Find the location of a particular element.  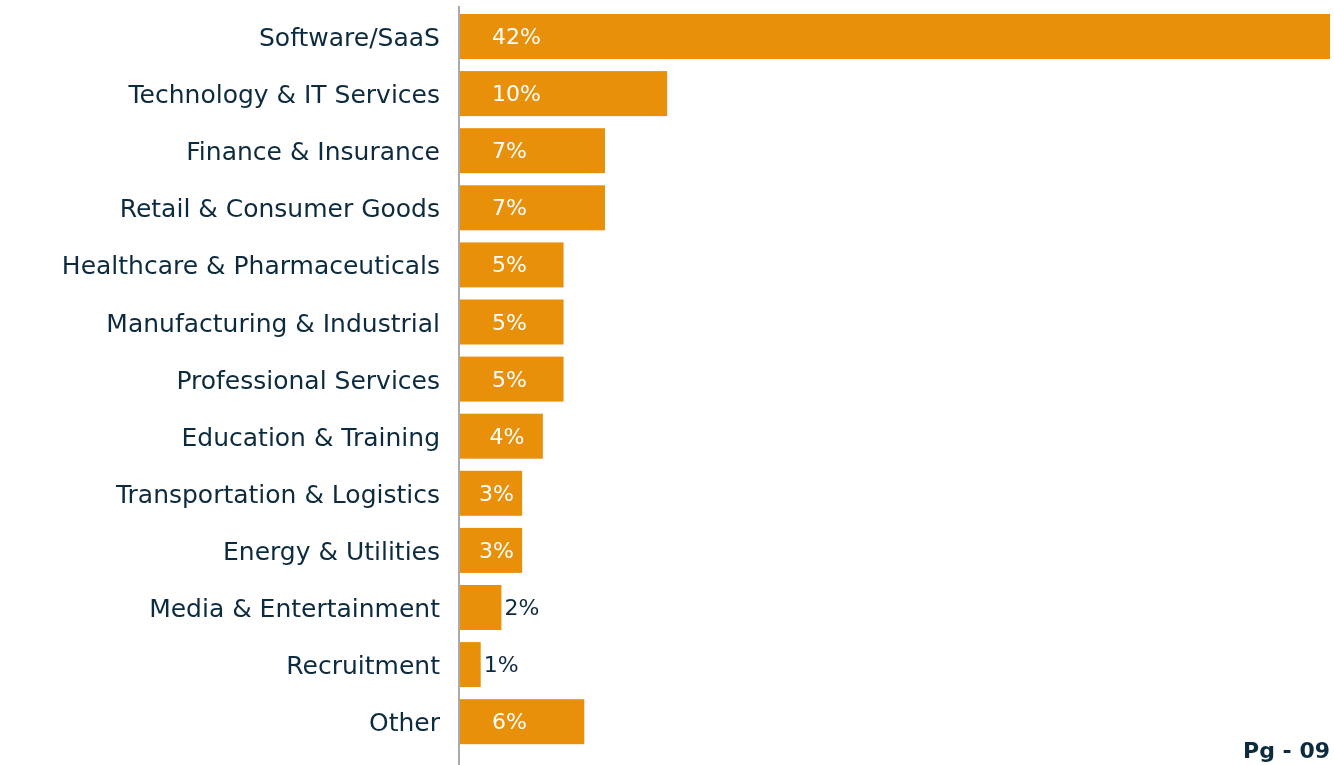

y-tick-label: Education & Training is located at coordinates (310, 437).